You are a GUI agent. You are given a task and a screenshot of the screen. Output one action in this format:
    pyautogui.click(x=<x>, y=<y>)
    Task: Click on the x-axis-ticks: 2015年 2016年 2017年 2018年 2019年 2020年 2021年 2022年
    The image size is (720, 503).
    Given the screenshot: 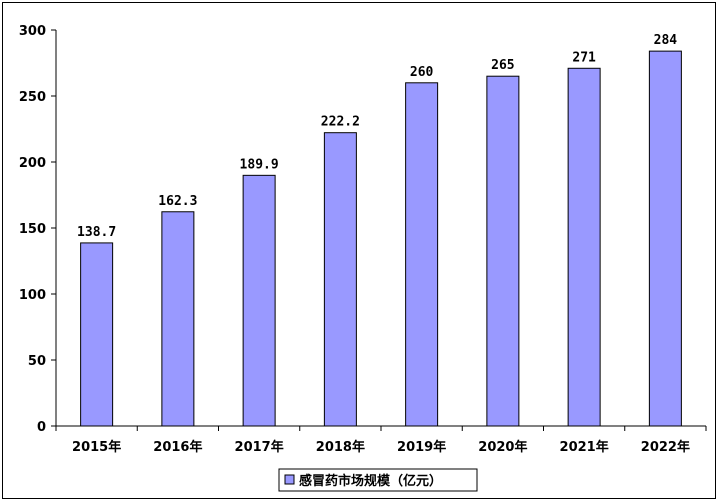 What is the action you would take?
    pyautogui.click(x=381, y=440)
    